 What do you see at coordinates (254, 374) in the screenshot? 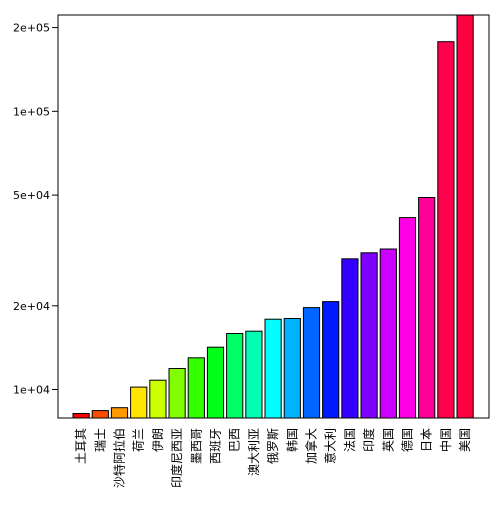
I see `bar-澳大利亚` at bounding box center [254, 374].